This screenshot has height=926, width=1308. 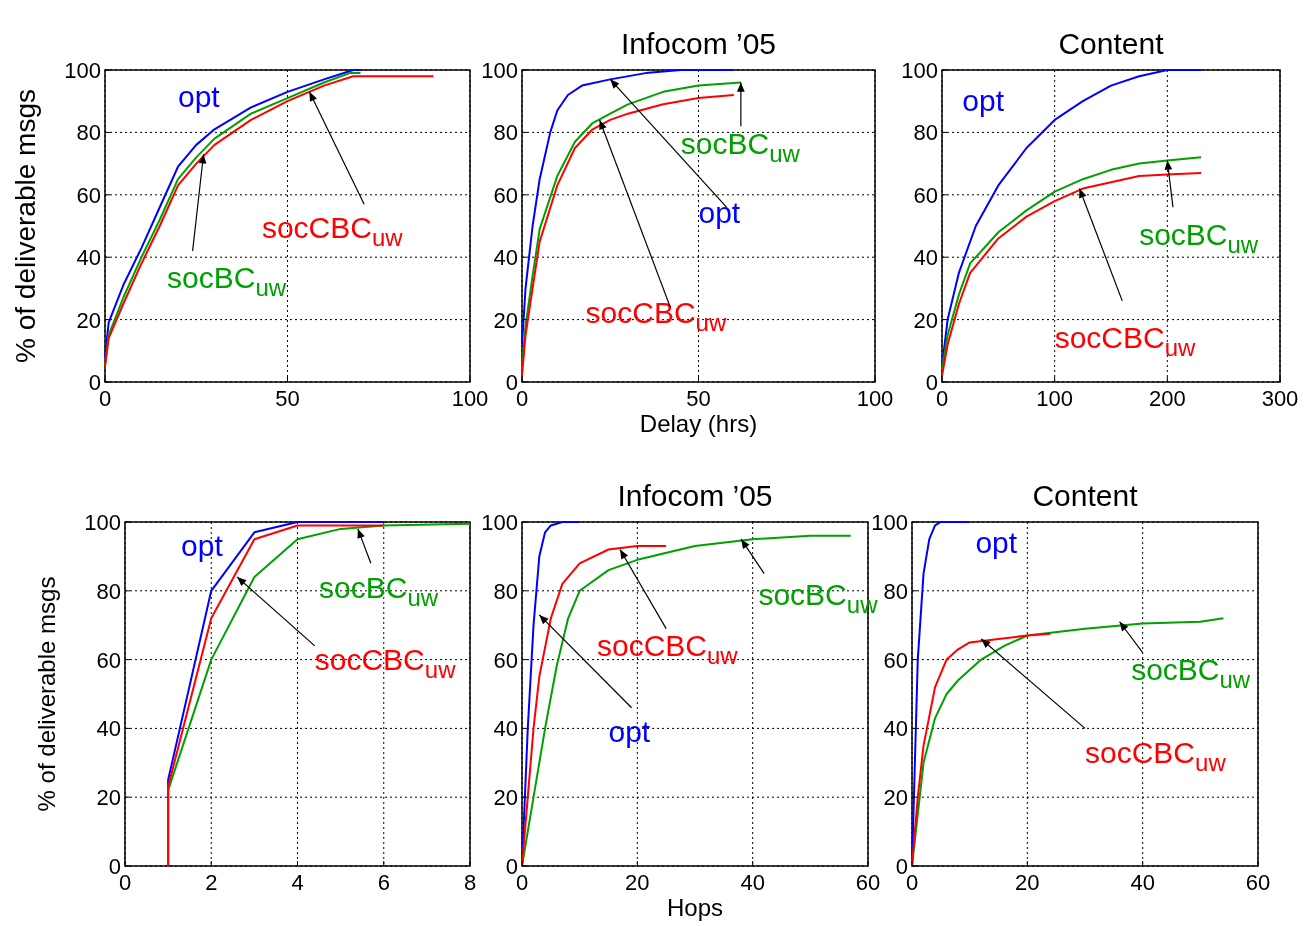 What do you see at coordinates (470, 882) in the screenshot?
I see `x-tick-label: 8` at bounding box center [470, 882].